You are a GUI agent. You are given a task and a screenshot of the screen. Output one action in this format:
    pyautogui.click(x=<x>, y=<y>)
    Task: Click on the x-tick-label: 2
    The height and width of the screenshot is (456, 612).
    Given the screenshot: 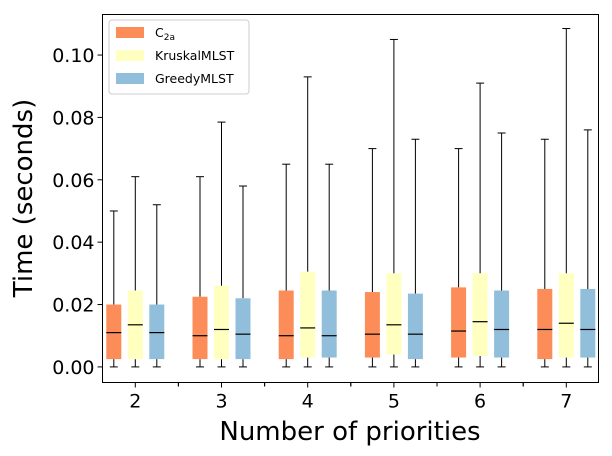 What is the action you would take?
    pyautogui.click(x=135, y=402)
    